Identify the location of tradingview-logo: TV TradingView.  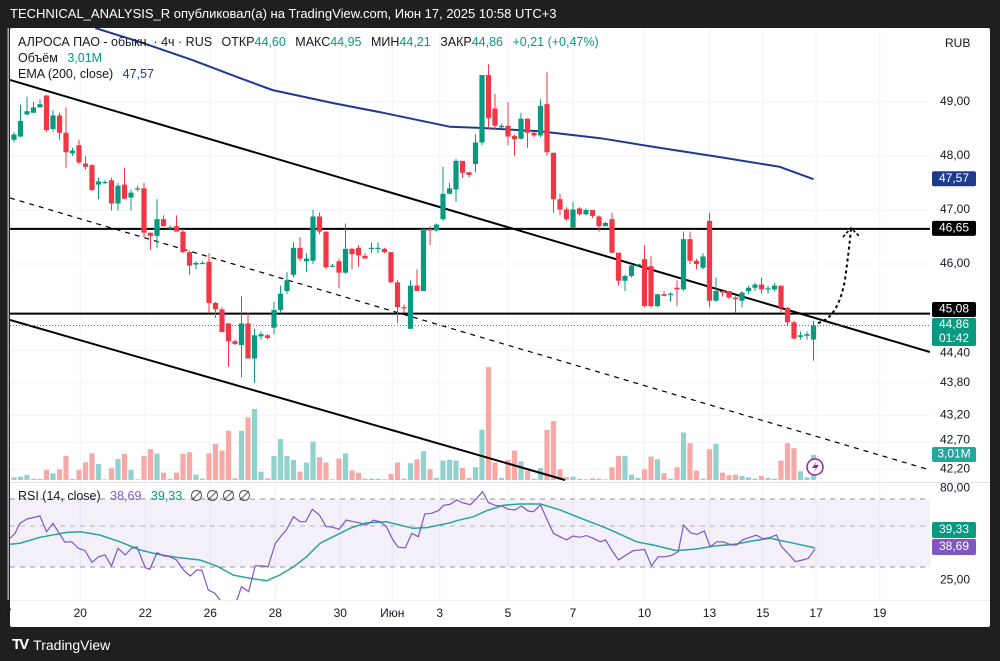
(61, 644).